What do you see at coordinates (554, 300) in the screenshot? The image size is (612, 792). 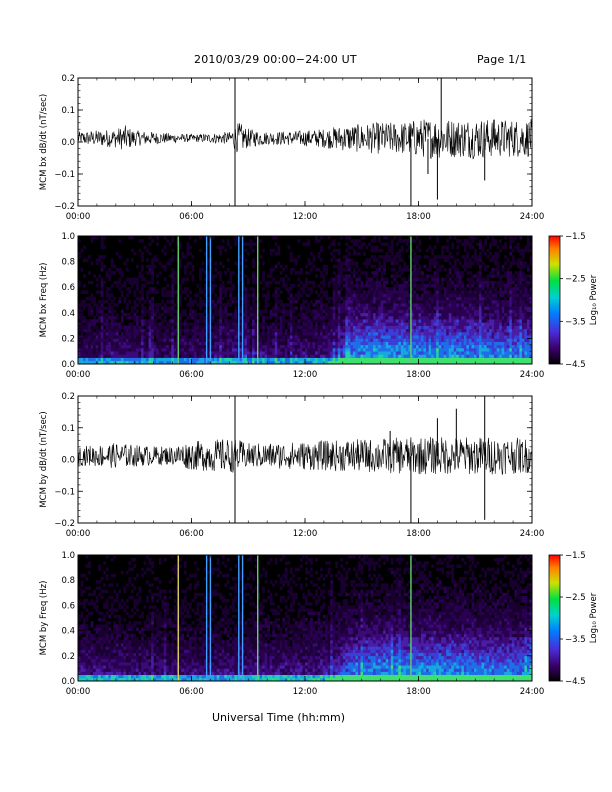 I see `colorbar-gradient` at bounding box center [554, 300].